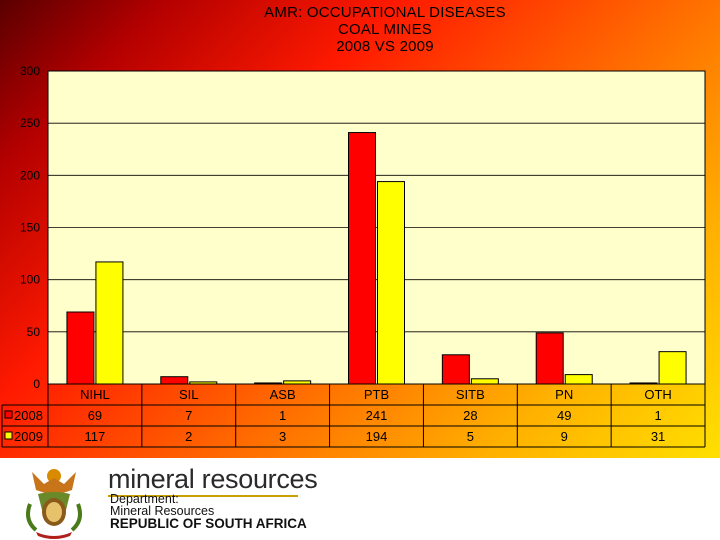 The image size is (720, 540). I want to click on legend-key-2008, so click(8, 414).